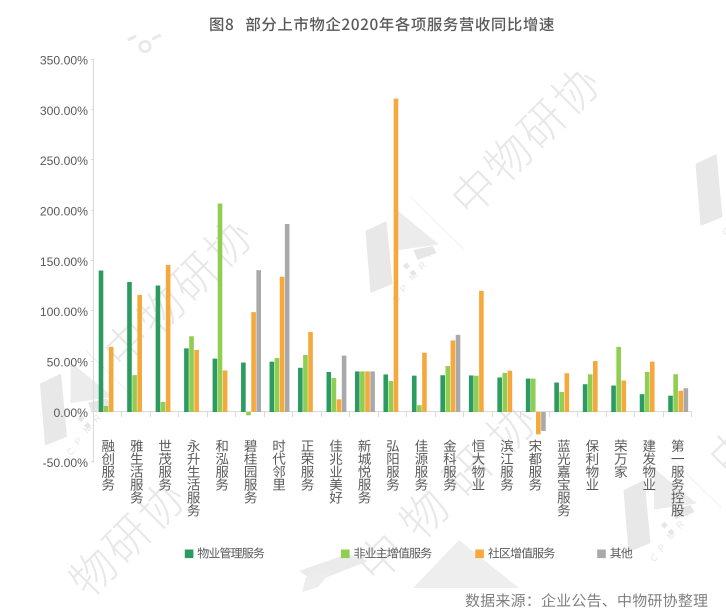 The image size is (726, 611). Describe the element at coordinates (64, 212) in the screenshot. I see `svg-text: 200.00%` at that location.